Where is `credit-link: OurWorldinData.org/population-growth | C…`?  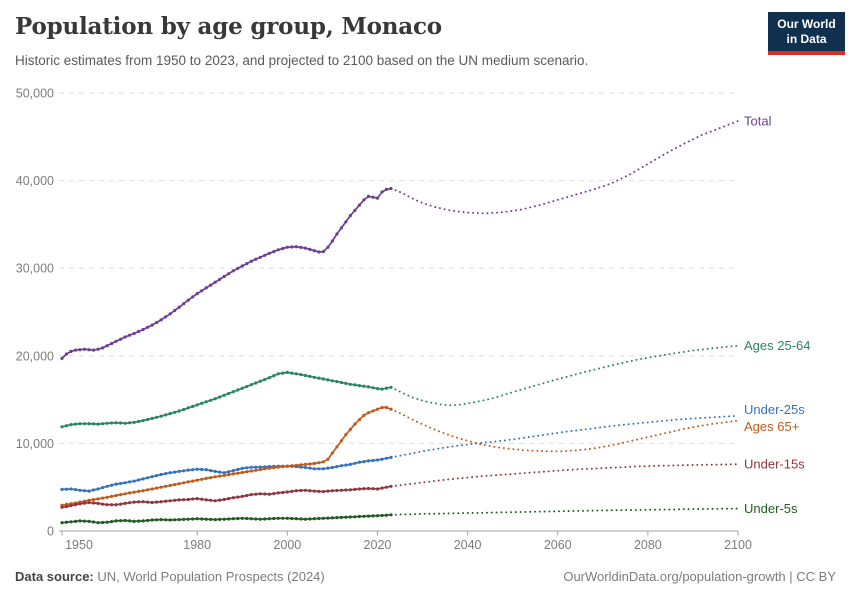 credit-link: OurWorldinData.org/population-growth | C… is located at coordinates (699, 576).